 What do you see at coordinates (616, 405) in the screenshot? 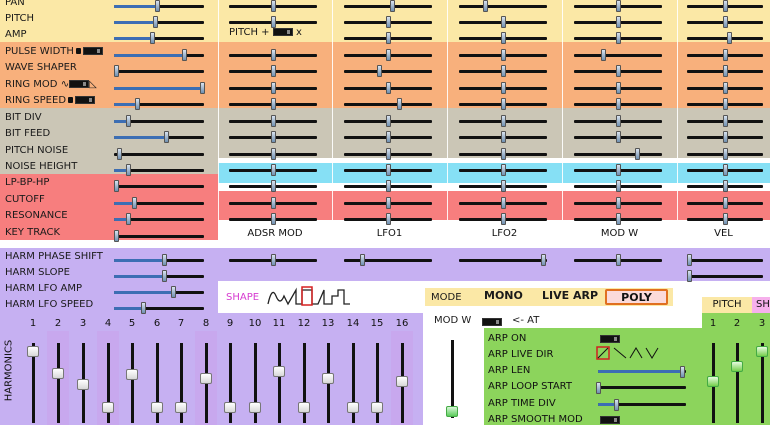
I see `arp-time-div-slider` at bounding box center [616, 405].